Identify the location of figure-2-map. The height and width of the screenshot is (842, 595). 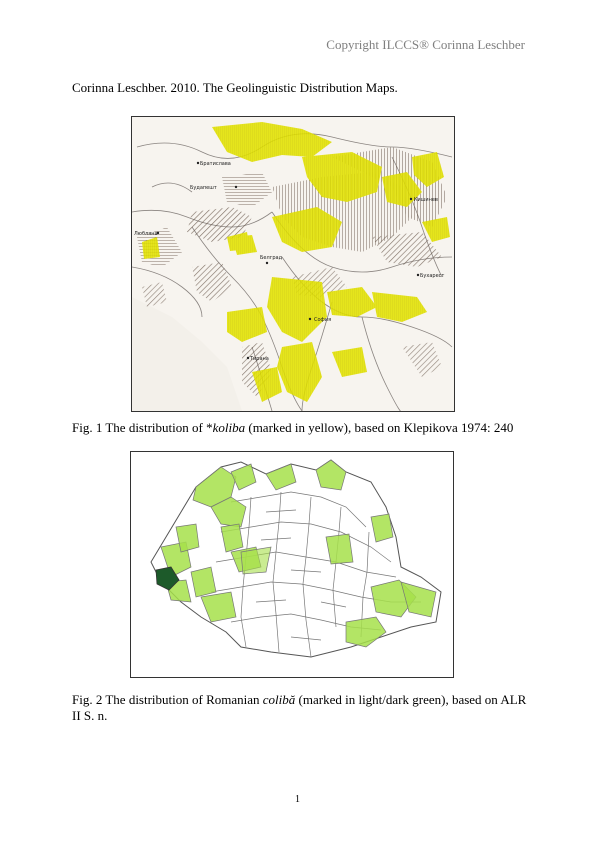
(292, 564).